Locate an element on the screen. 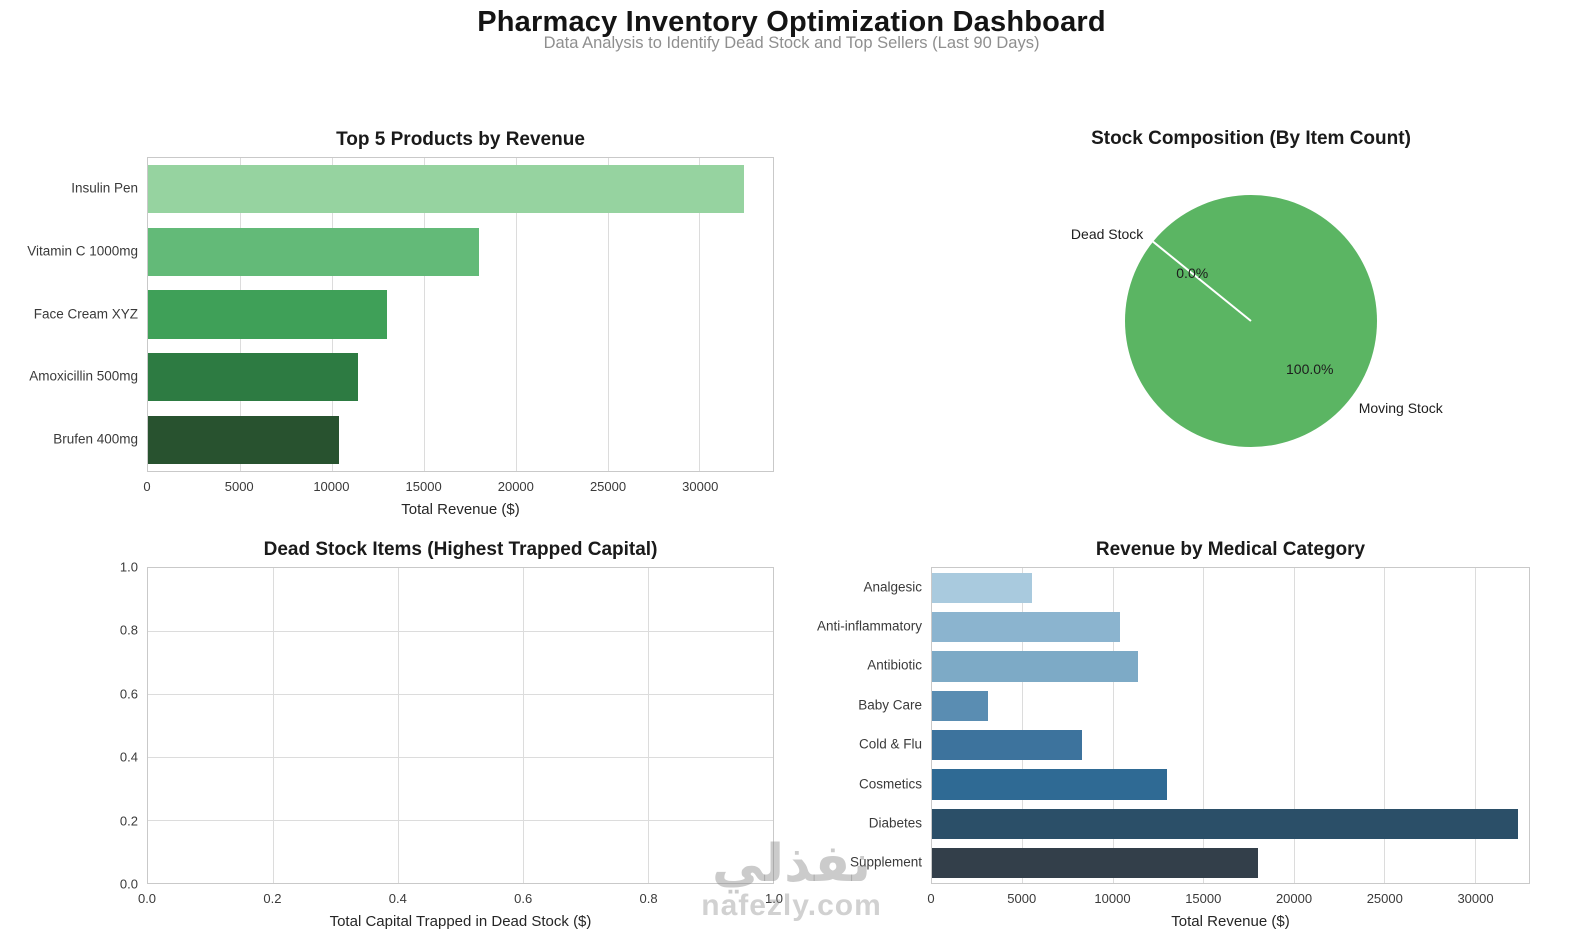 This screenshot has height=952, width=1583. bar-baby-care is located at coordinates (960, 705).